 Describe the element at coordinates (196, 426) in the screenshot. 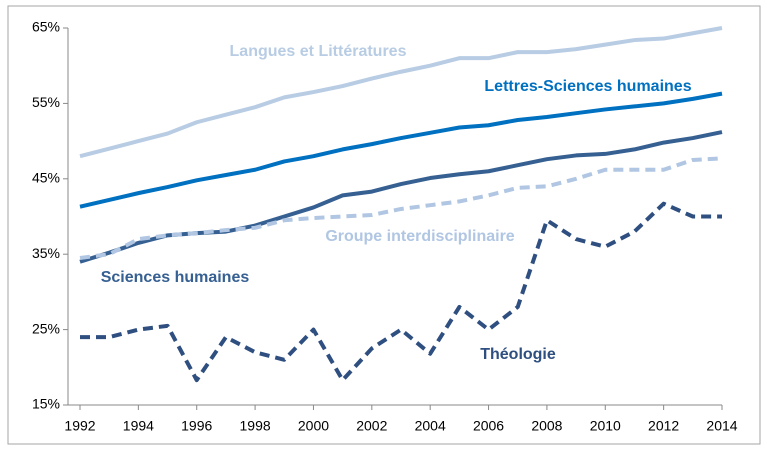

I see `x-tick-label: 1996` at that location.